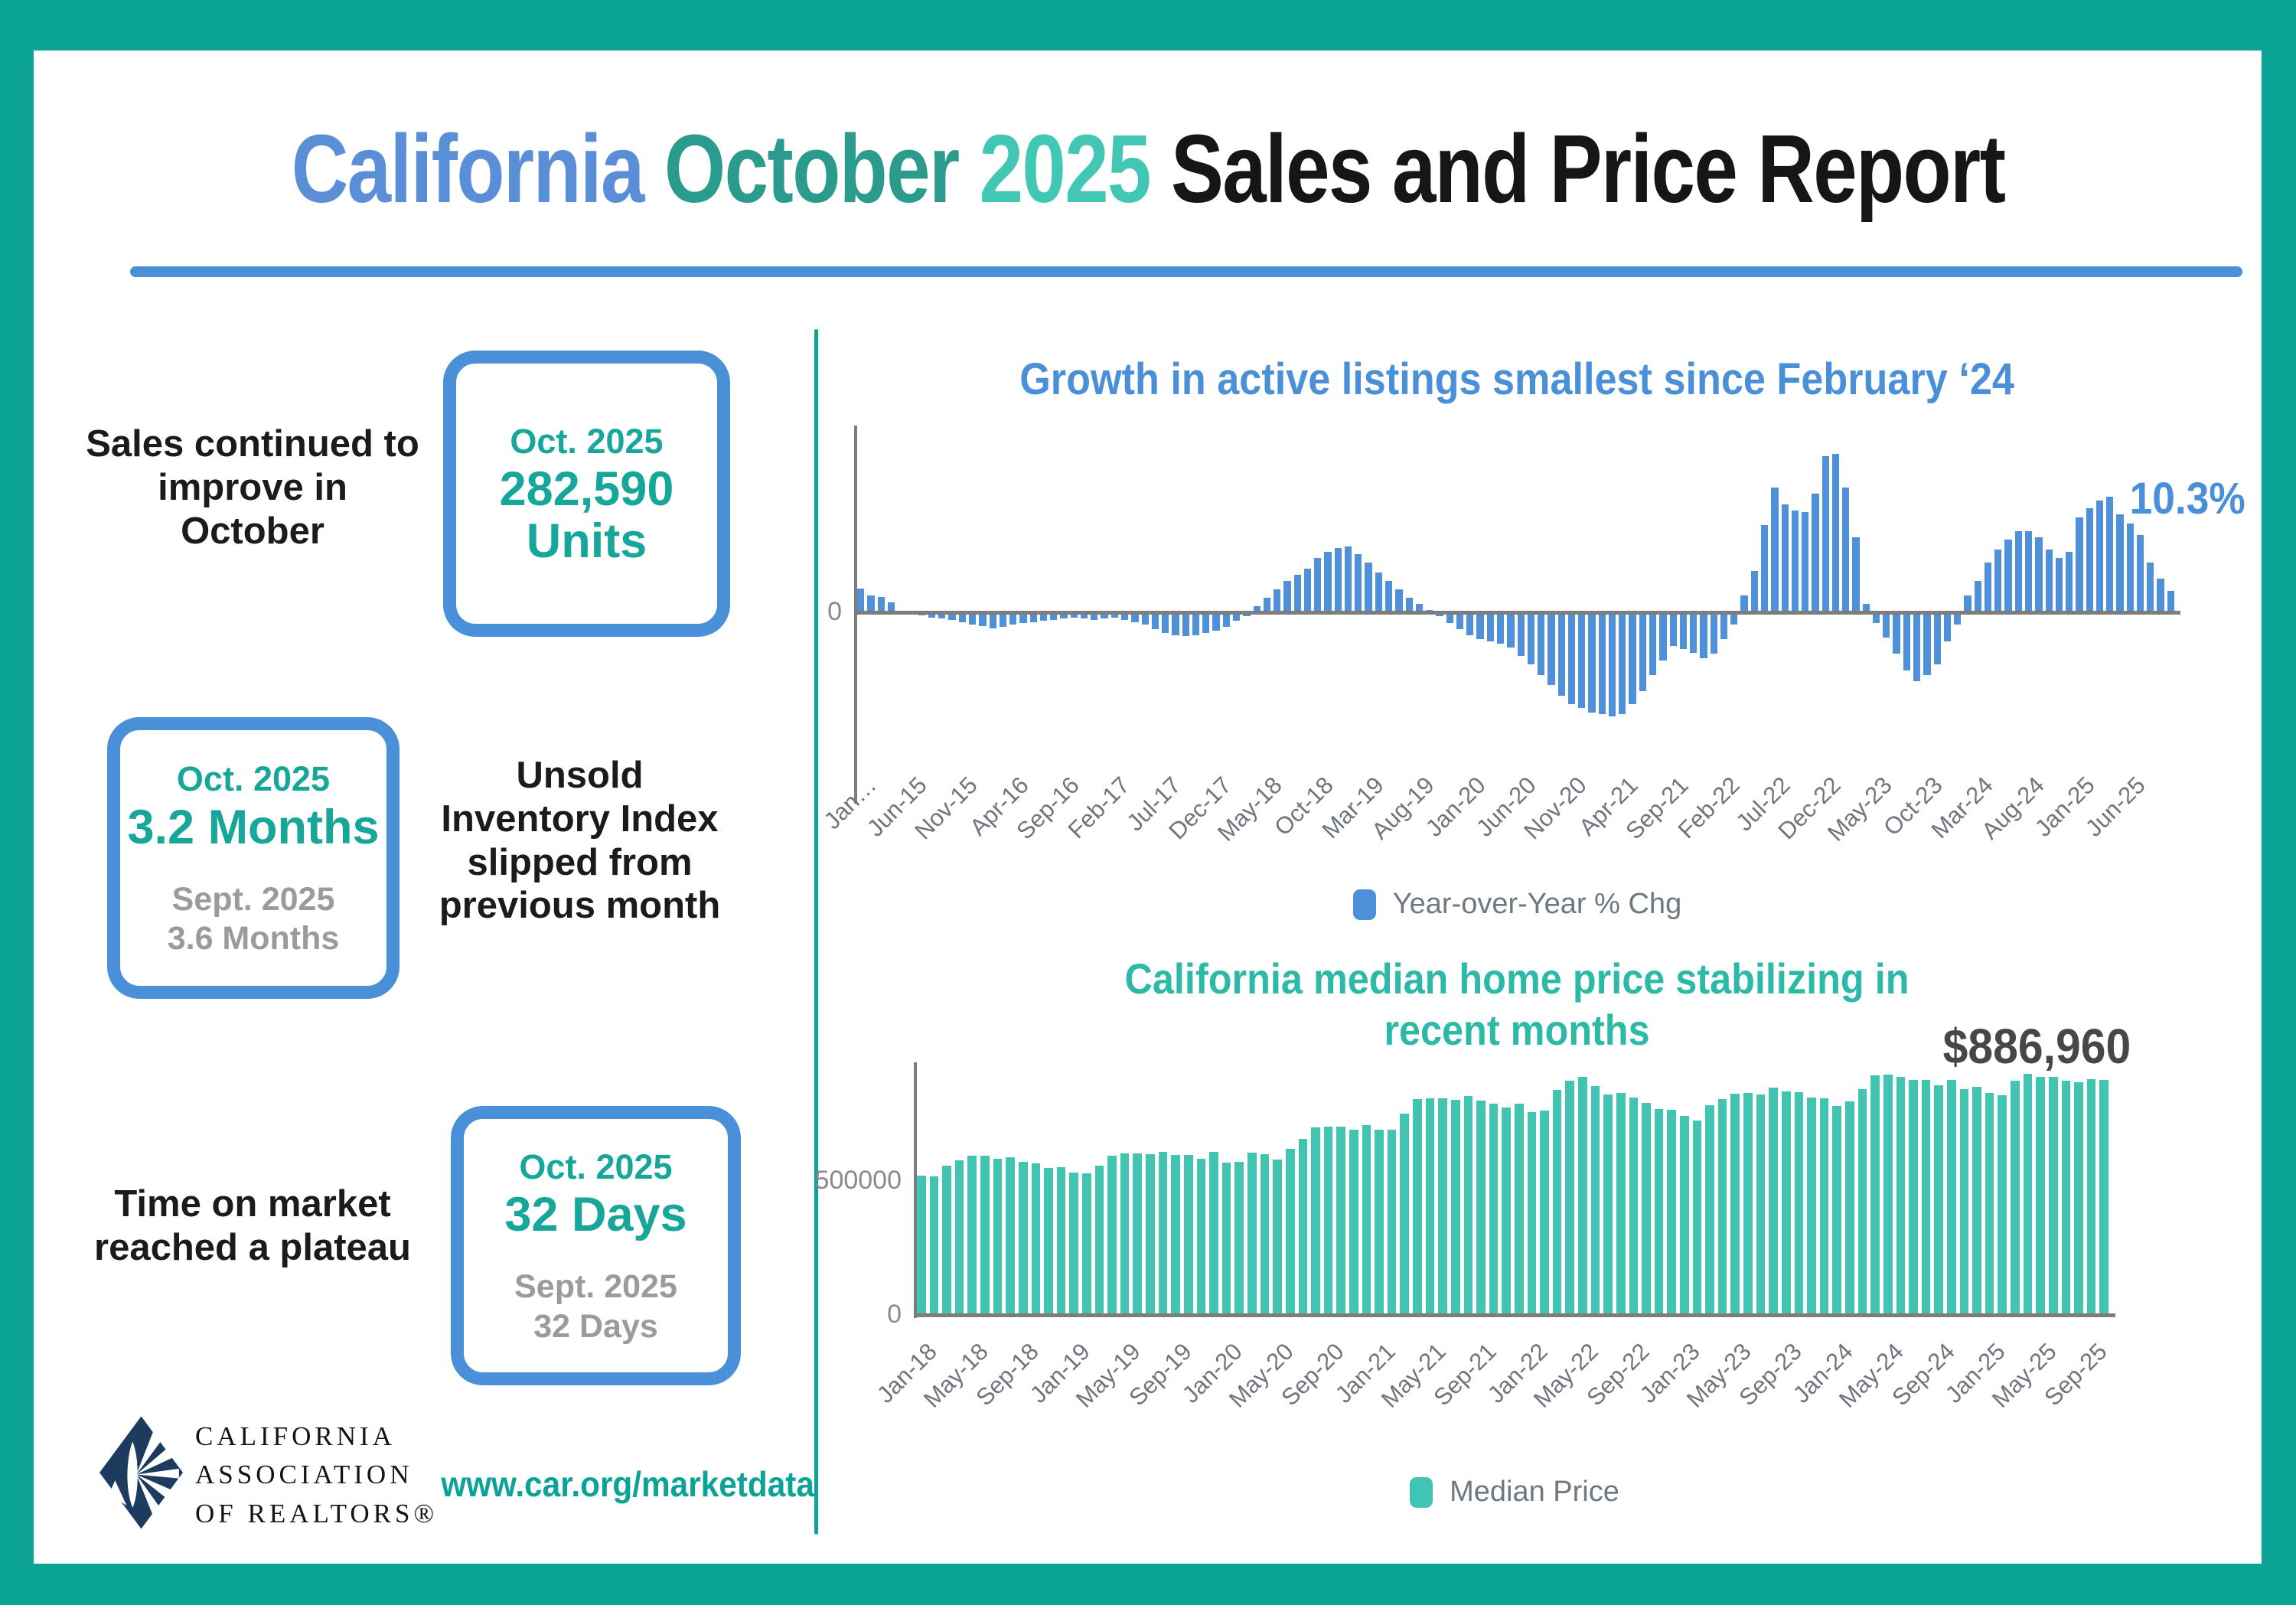 The height and width of the screenshot is (1605, 2296). I want to click on active-listings-y-axis, so click(855, 615).